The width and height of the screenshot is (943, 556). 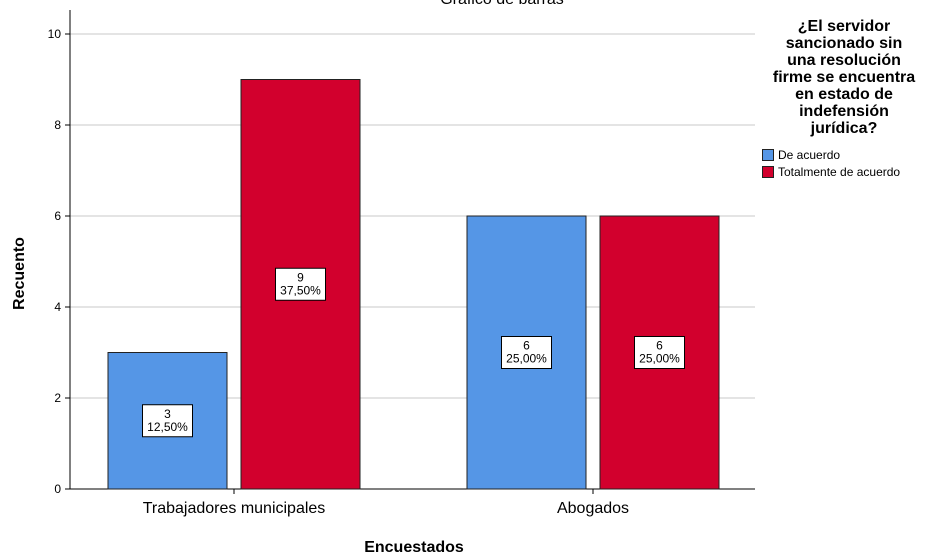 I want to click on y-tick-label: 2, so click(x=57, y=398).